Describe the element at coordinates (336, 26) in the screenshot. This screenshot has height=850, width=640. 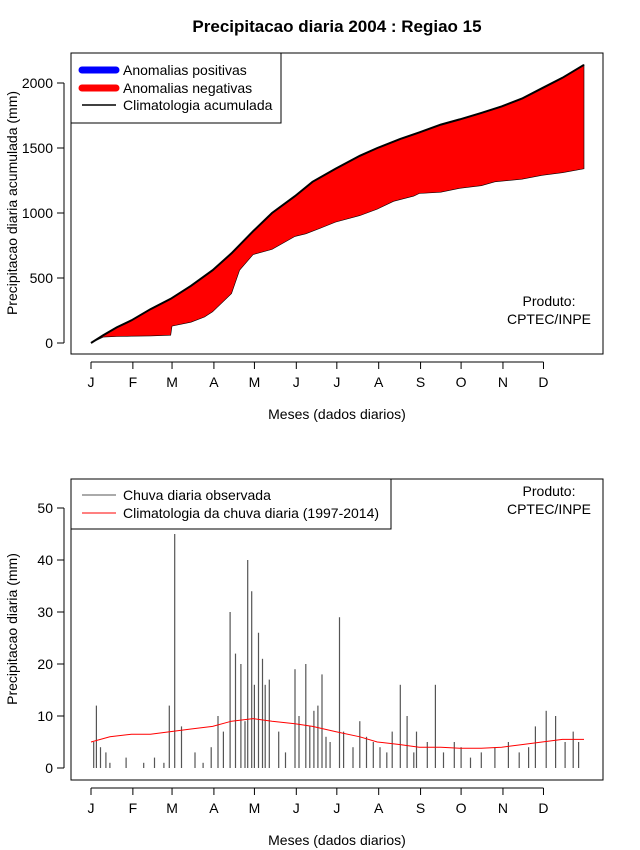
I see `figure-title: Precipitacao diaria 2004 : Regiao 15` at that location.